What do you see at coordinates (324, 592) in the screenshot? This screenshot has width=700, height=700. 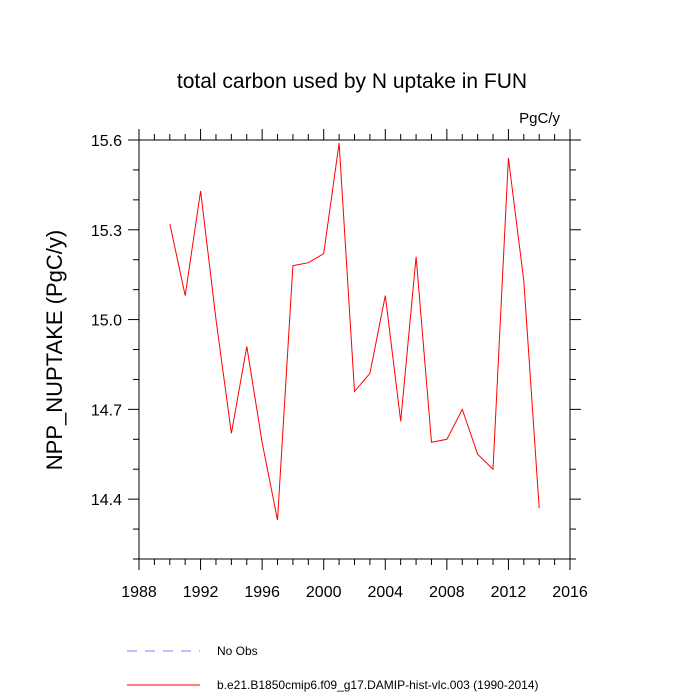 I see `x-tick-label: 2000` at bounding box center [324, 592].